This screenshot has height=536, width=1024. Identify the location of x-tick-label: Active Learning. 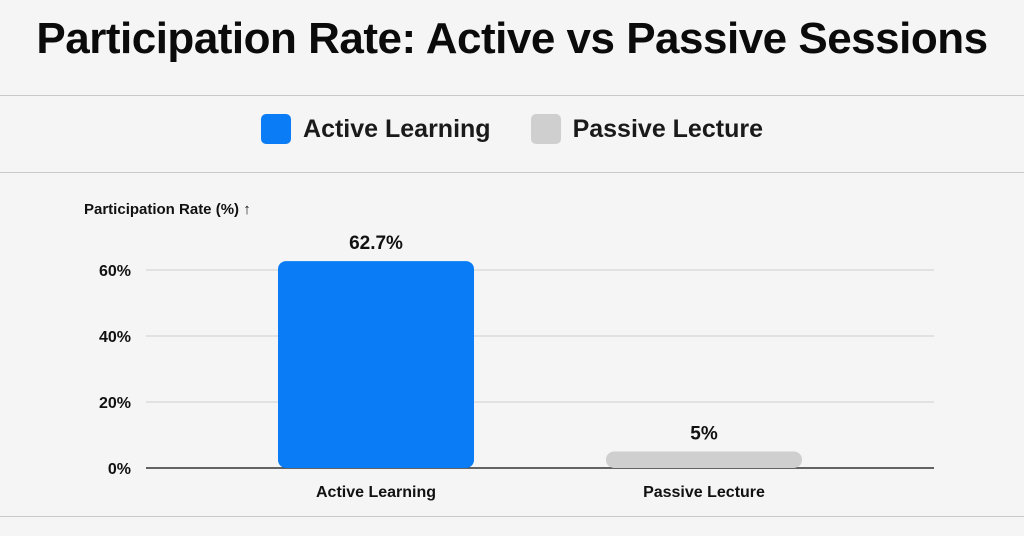
(376, 492).